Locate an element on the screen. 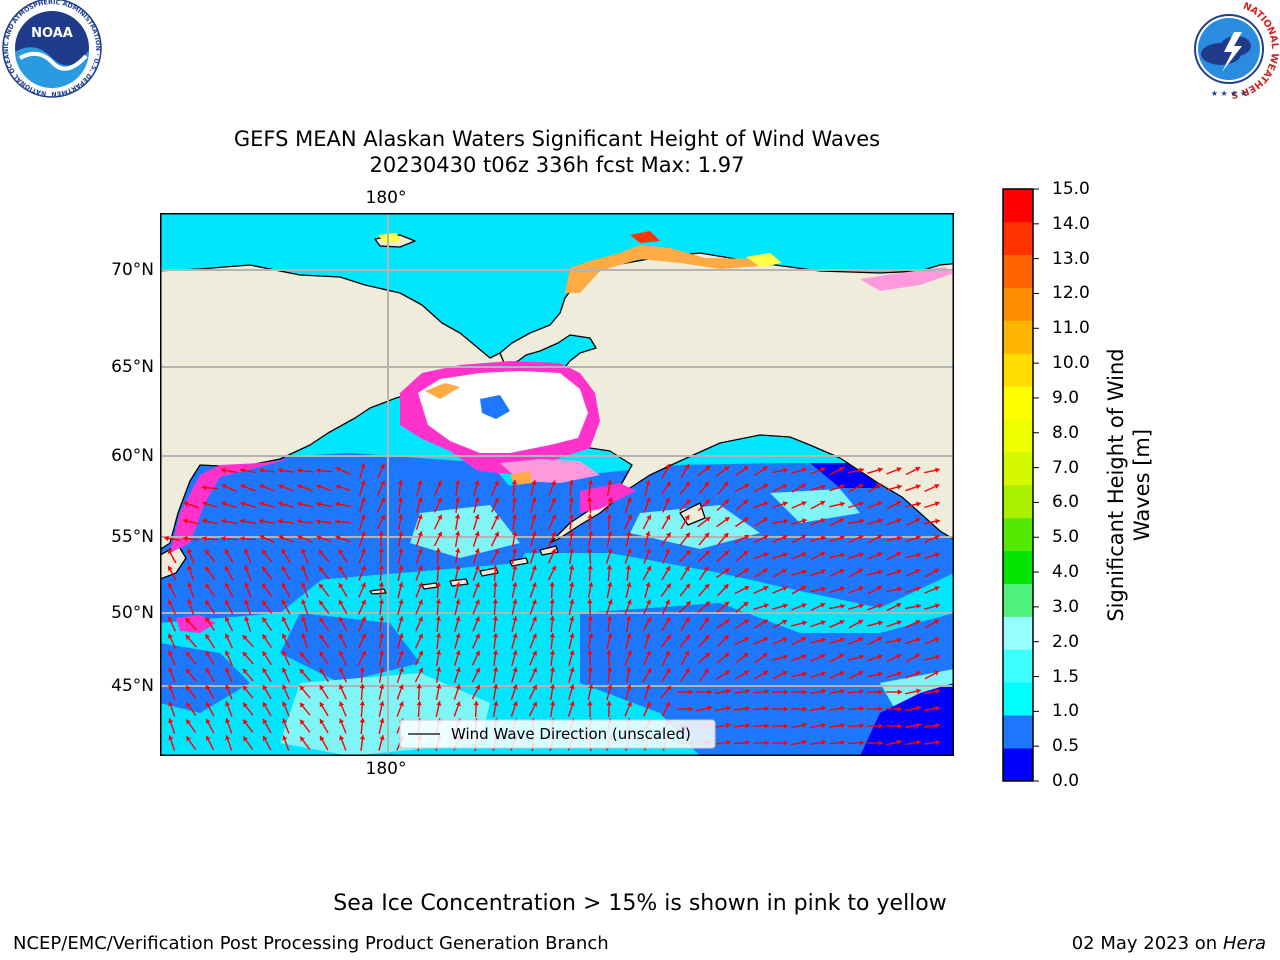 Image resolution: width=1280 pixels, height=960 pixels. nws-logo: NATIONAL WEATHER SERVICE ★ ★ ★ ★ is located at coordinates (1229, 50).